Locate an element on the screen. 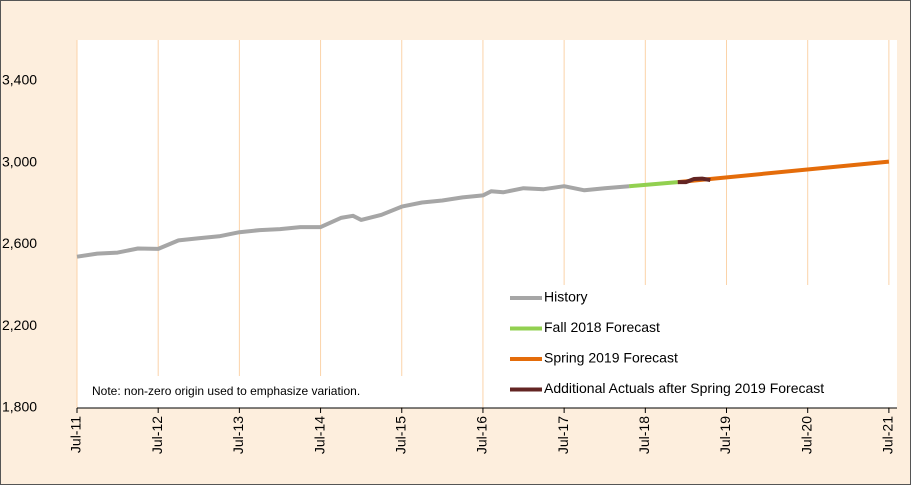 Image resolution: width=911 pixels, height=485 pixels. x-tick-label: Jul-18 is located at coordinates (644, 435).